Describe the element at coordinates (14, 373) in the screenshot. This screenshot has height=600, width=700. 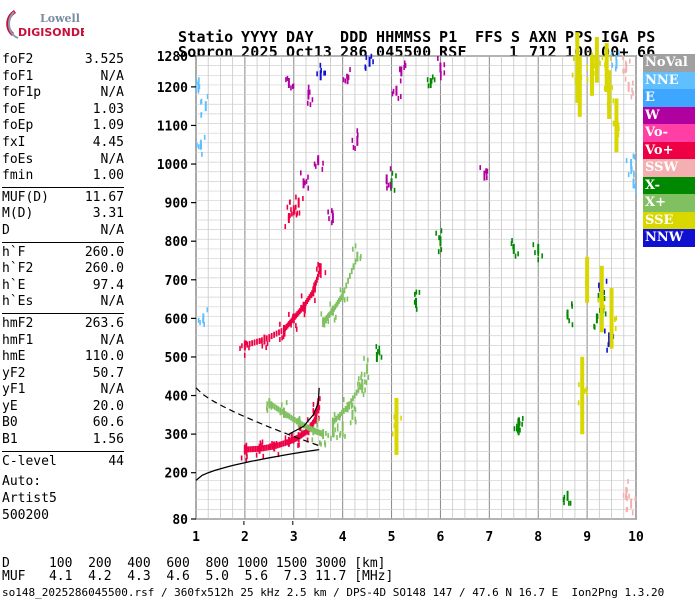
I see `param-label: yF2` at that location.